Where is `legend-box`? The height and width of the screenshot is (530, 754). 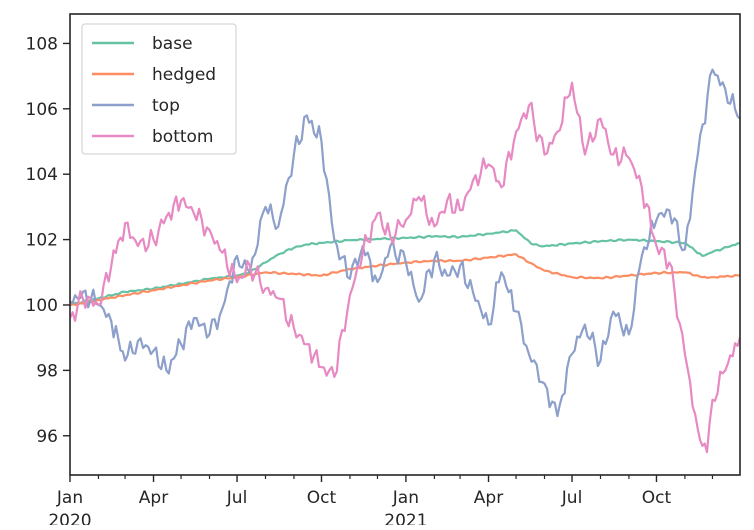 legend-box is located at coordinates (159, 89).